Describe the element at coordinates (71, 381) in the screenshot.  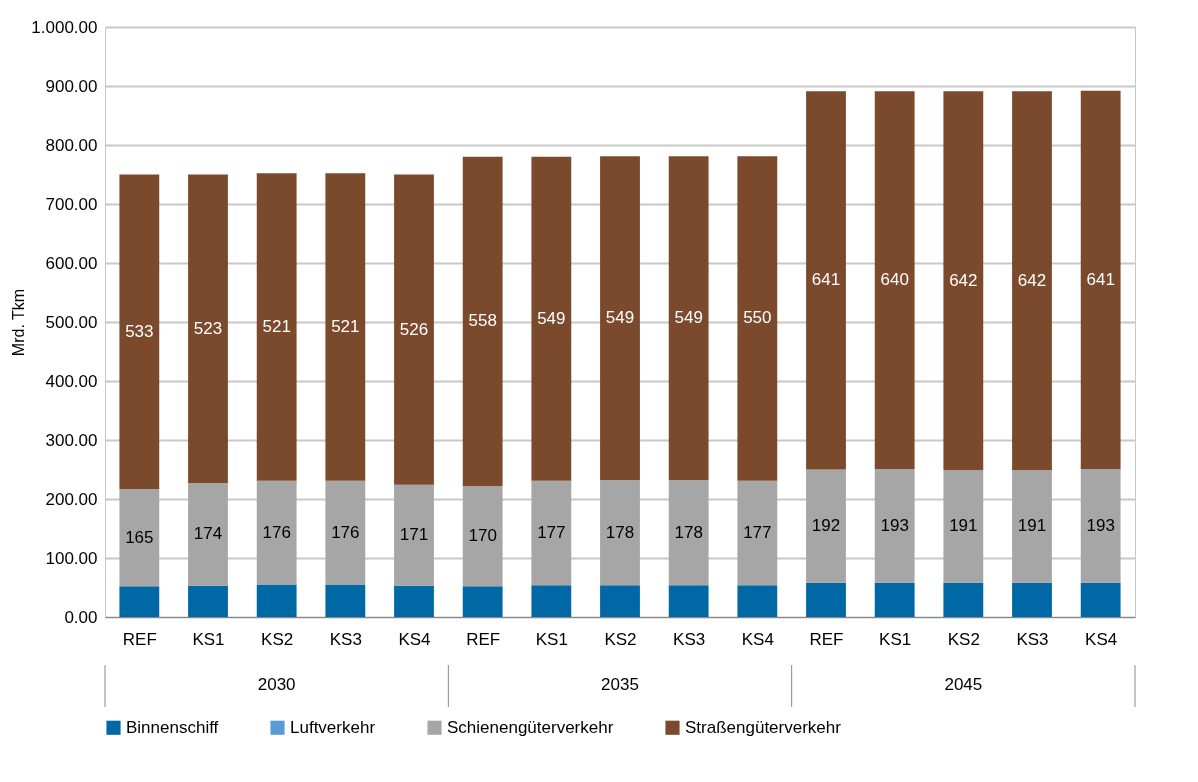
I see `y-tick-label: 400.00` at that location.